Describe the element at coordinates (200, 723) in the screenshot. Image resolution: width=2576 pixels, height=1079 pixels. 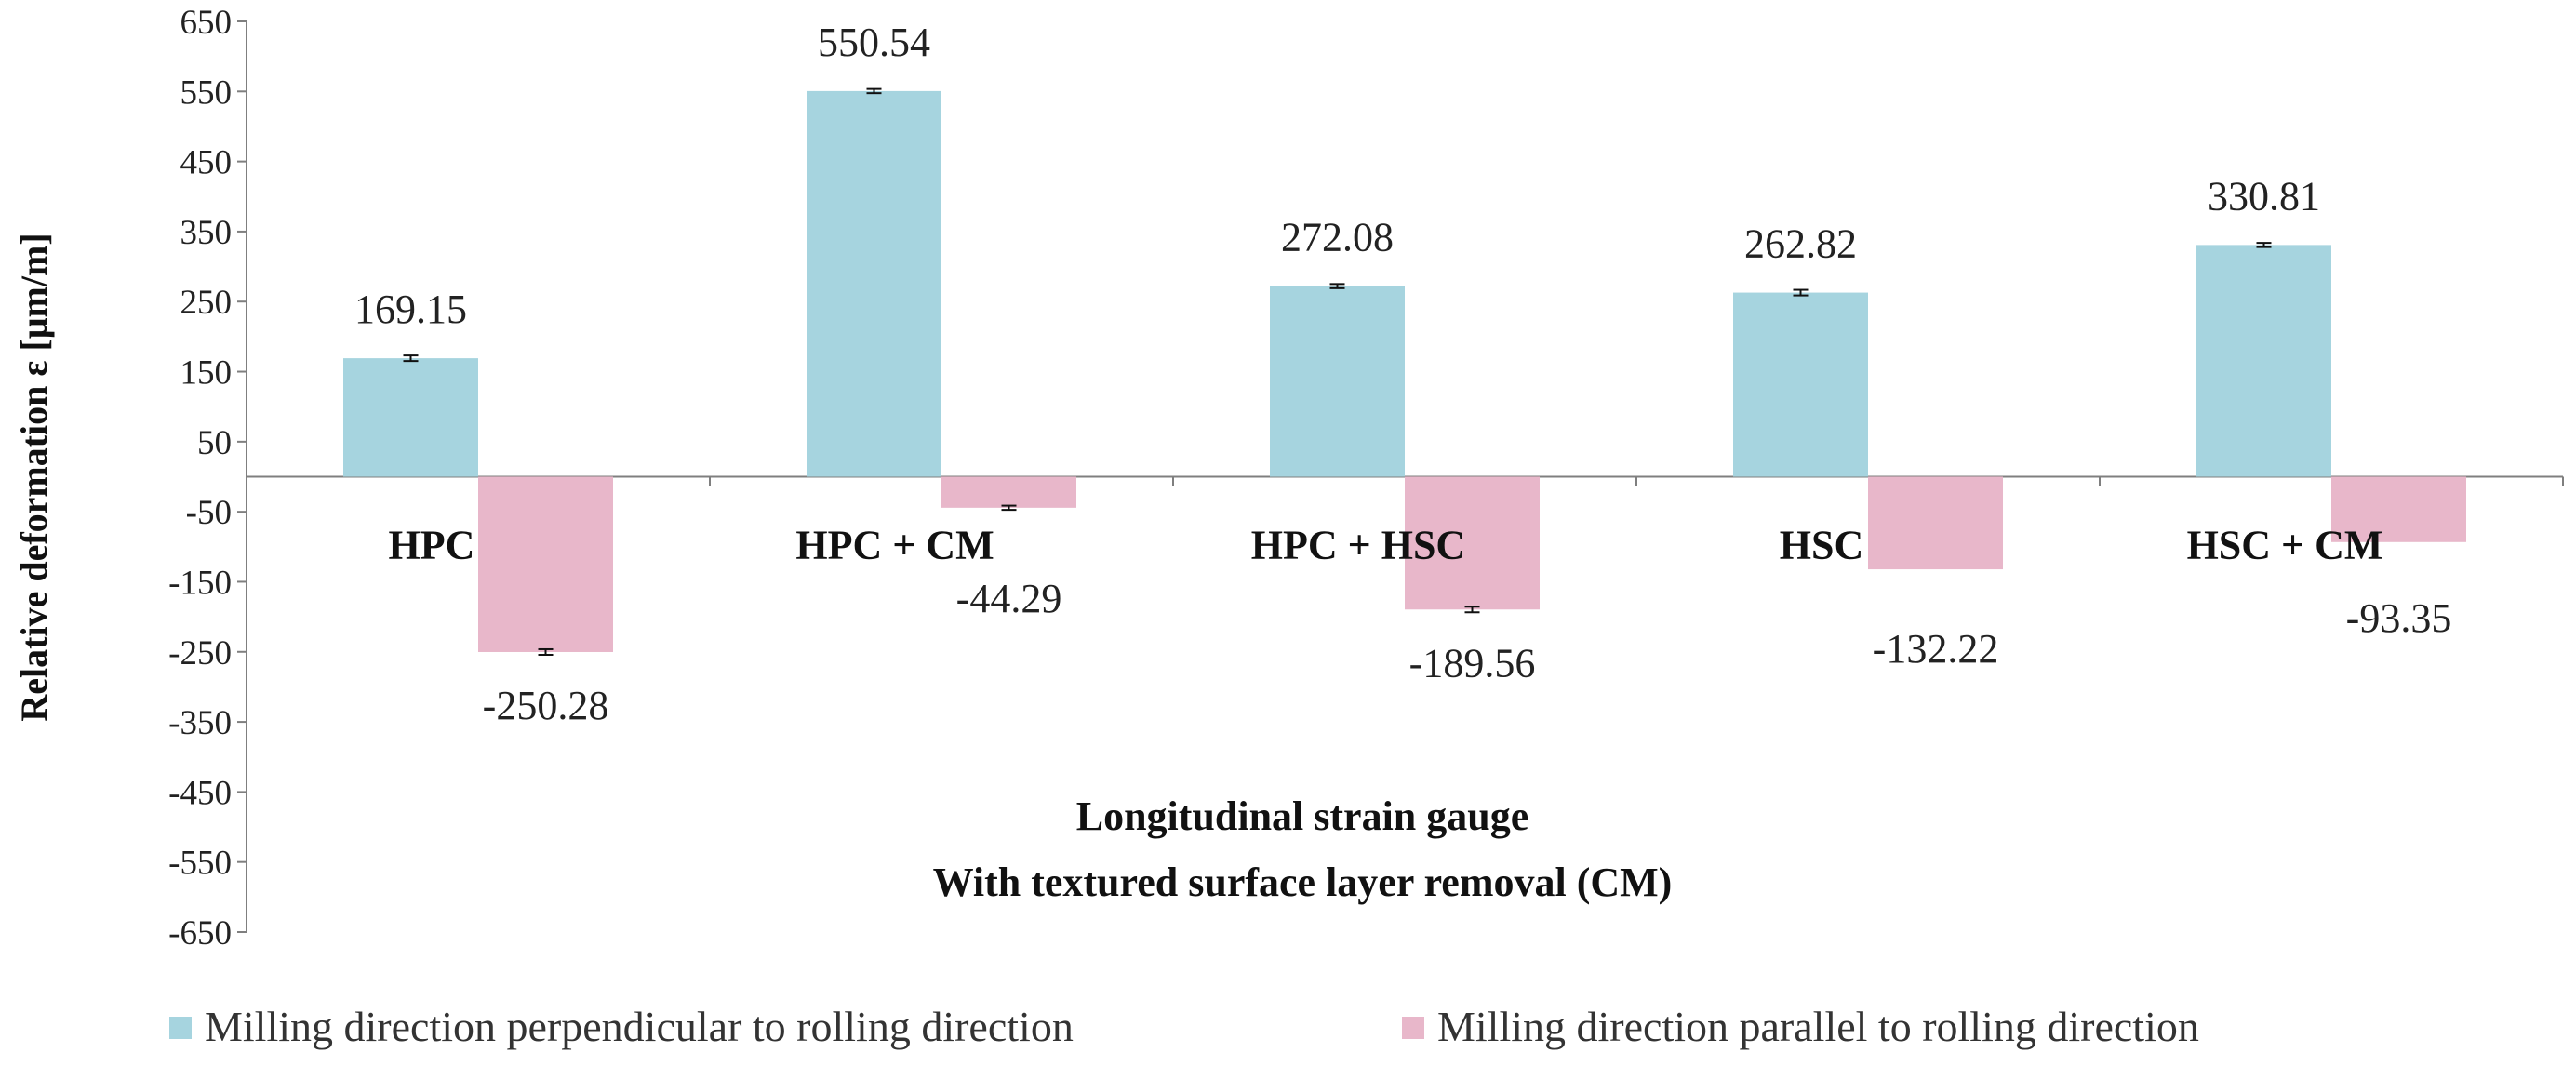
I see `y-tick-label: -350` at that location.